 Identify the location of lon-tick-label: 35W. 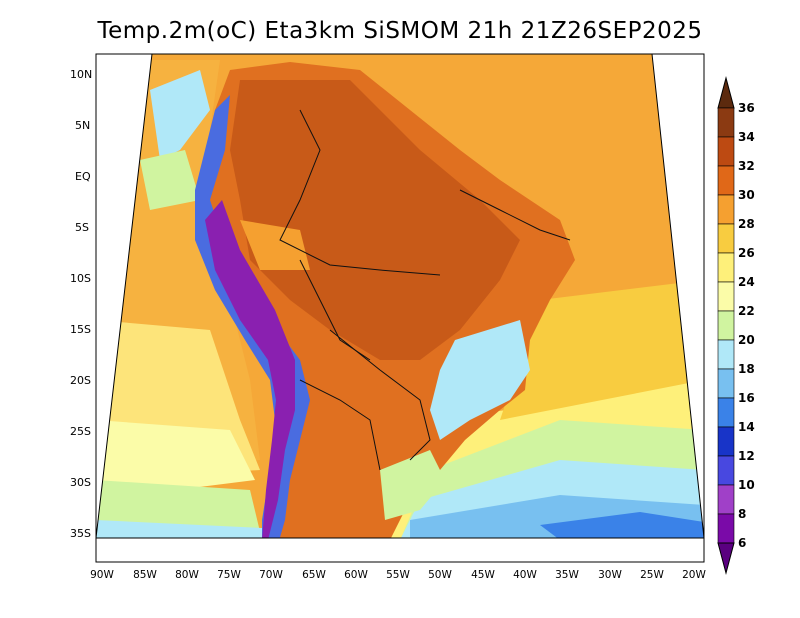
(567, 575).